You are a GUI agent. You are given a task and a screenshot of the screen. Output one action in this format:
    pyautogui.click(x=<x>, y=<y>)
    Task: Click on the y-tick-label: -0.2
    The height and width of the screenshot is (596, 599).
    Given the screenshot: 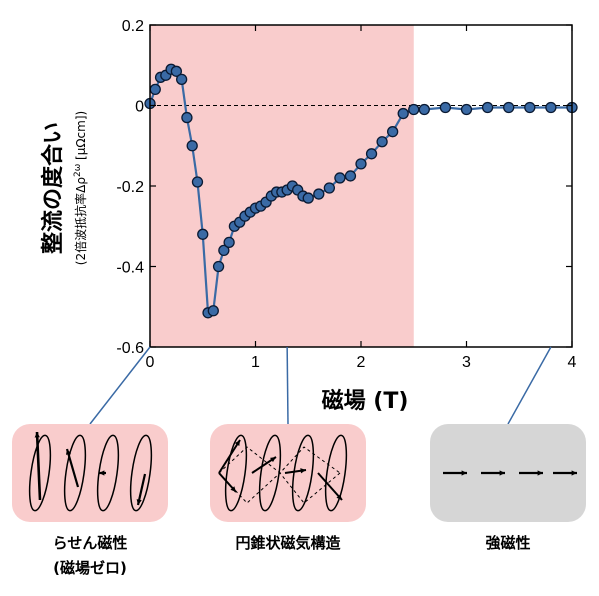 What is the action you would take?
    pyautogui.click(x=130, y=187)
    